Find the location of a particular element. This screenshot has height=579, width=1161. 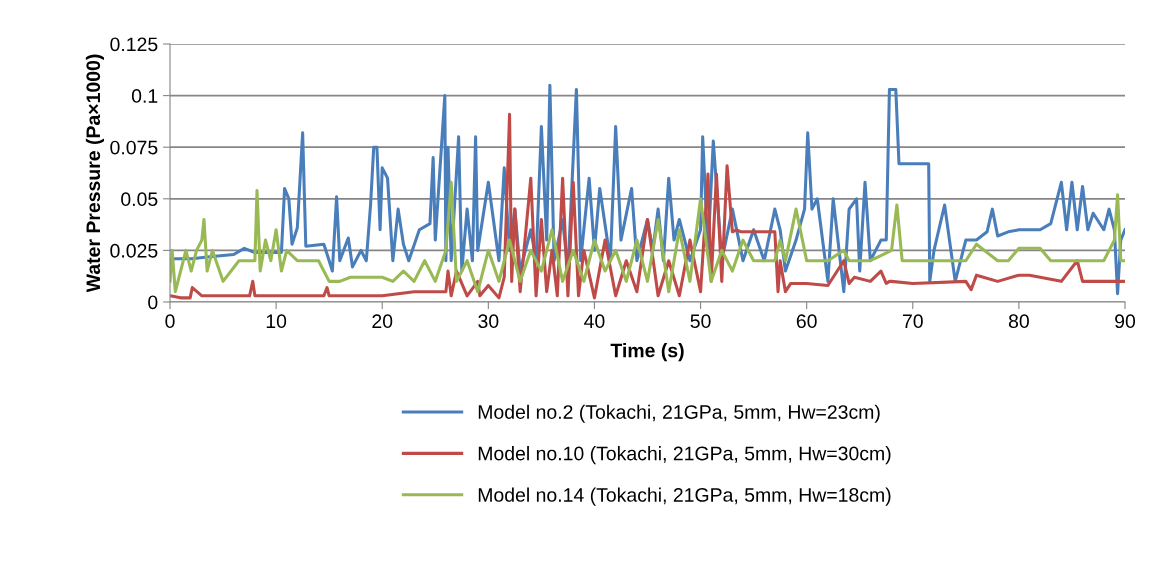

y-axis-title: Water Pressure (Pa×1000) is located at coordinates (94, 173).